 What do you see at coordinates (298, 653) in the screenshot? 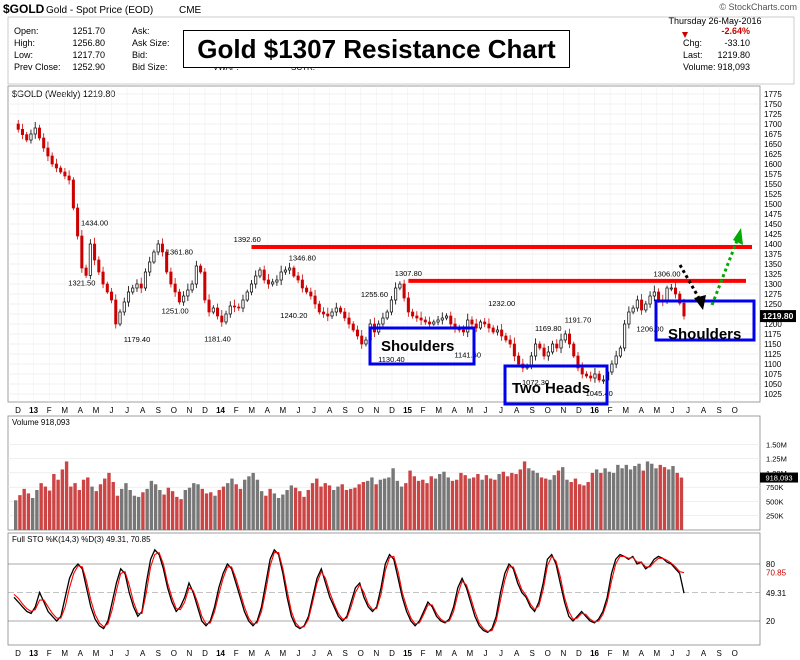
I see `x-tick-label-bottom: J` at bounding box center [298, 653].